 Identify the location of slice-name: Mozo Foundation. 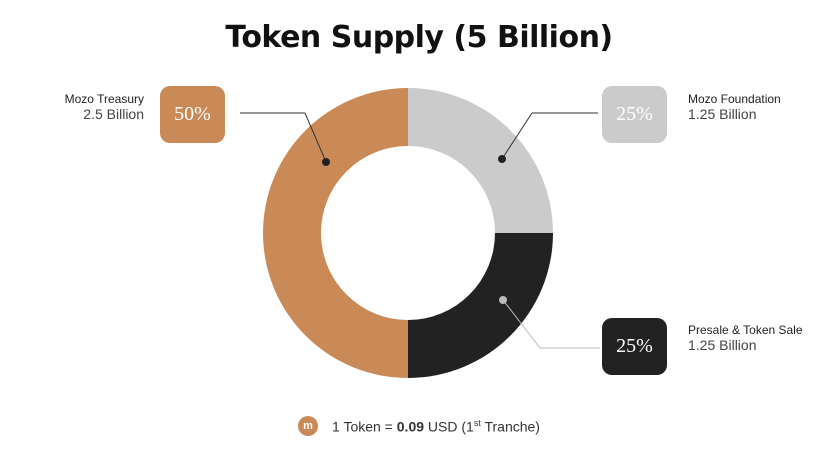
(734, 99).